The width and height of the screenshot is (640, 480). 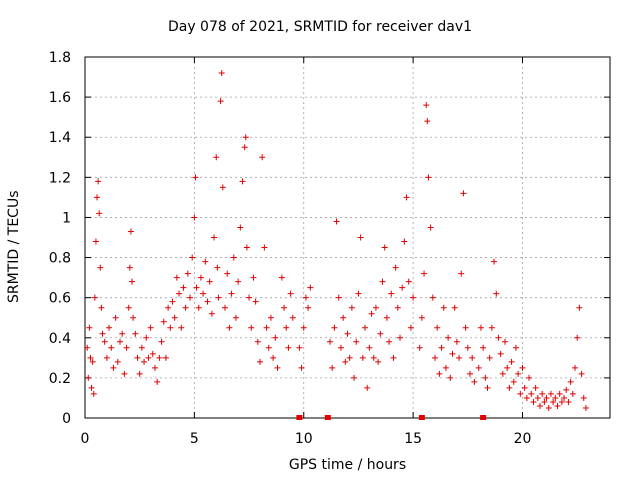 What do you see at coordinates (60, 138) in the screenshot?
I see `y-tick-label: 1.4` at bounding box center [60, 138].